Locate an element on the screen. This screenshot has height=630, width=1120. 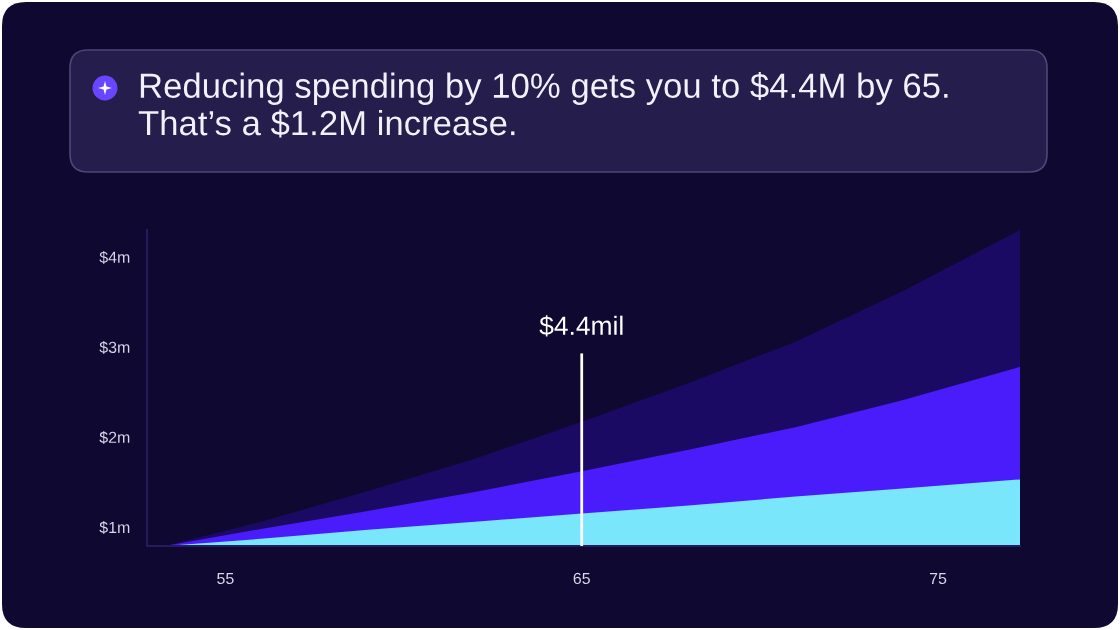
x-tick-label: 55 is located at coordinates (225, 578).